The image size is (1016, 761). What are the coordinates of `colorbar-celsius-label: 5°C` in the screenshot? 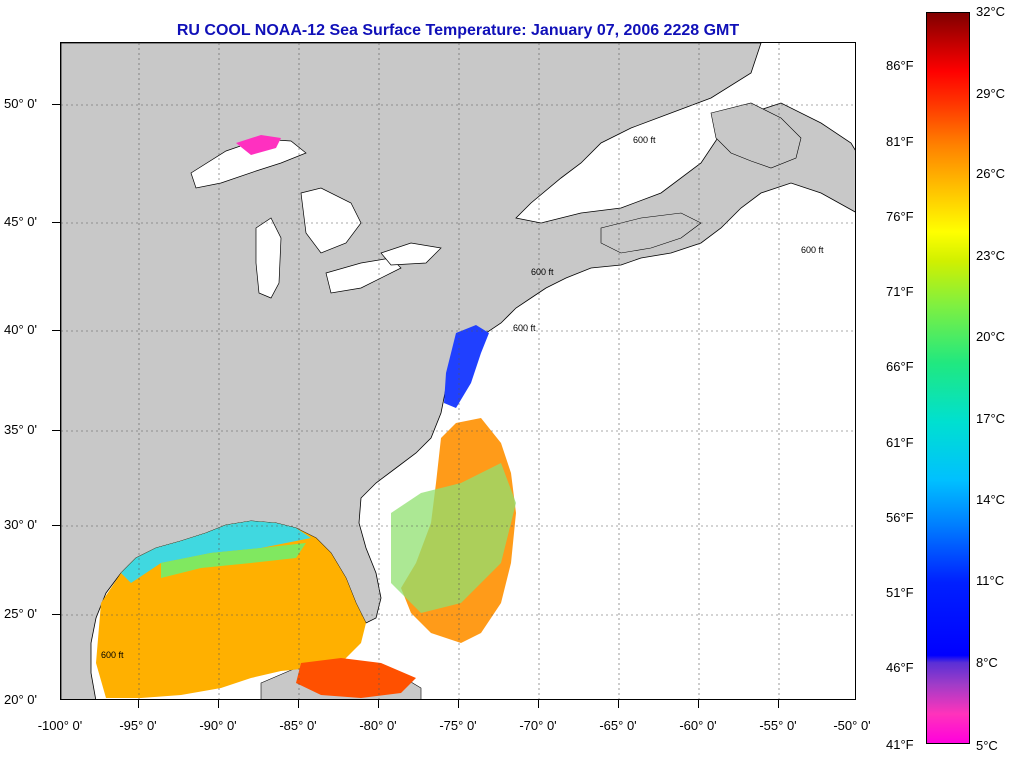 It's located at (987, 745).